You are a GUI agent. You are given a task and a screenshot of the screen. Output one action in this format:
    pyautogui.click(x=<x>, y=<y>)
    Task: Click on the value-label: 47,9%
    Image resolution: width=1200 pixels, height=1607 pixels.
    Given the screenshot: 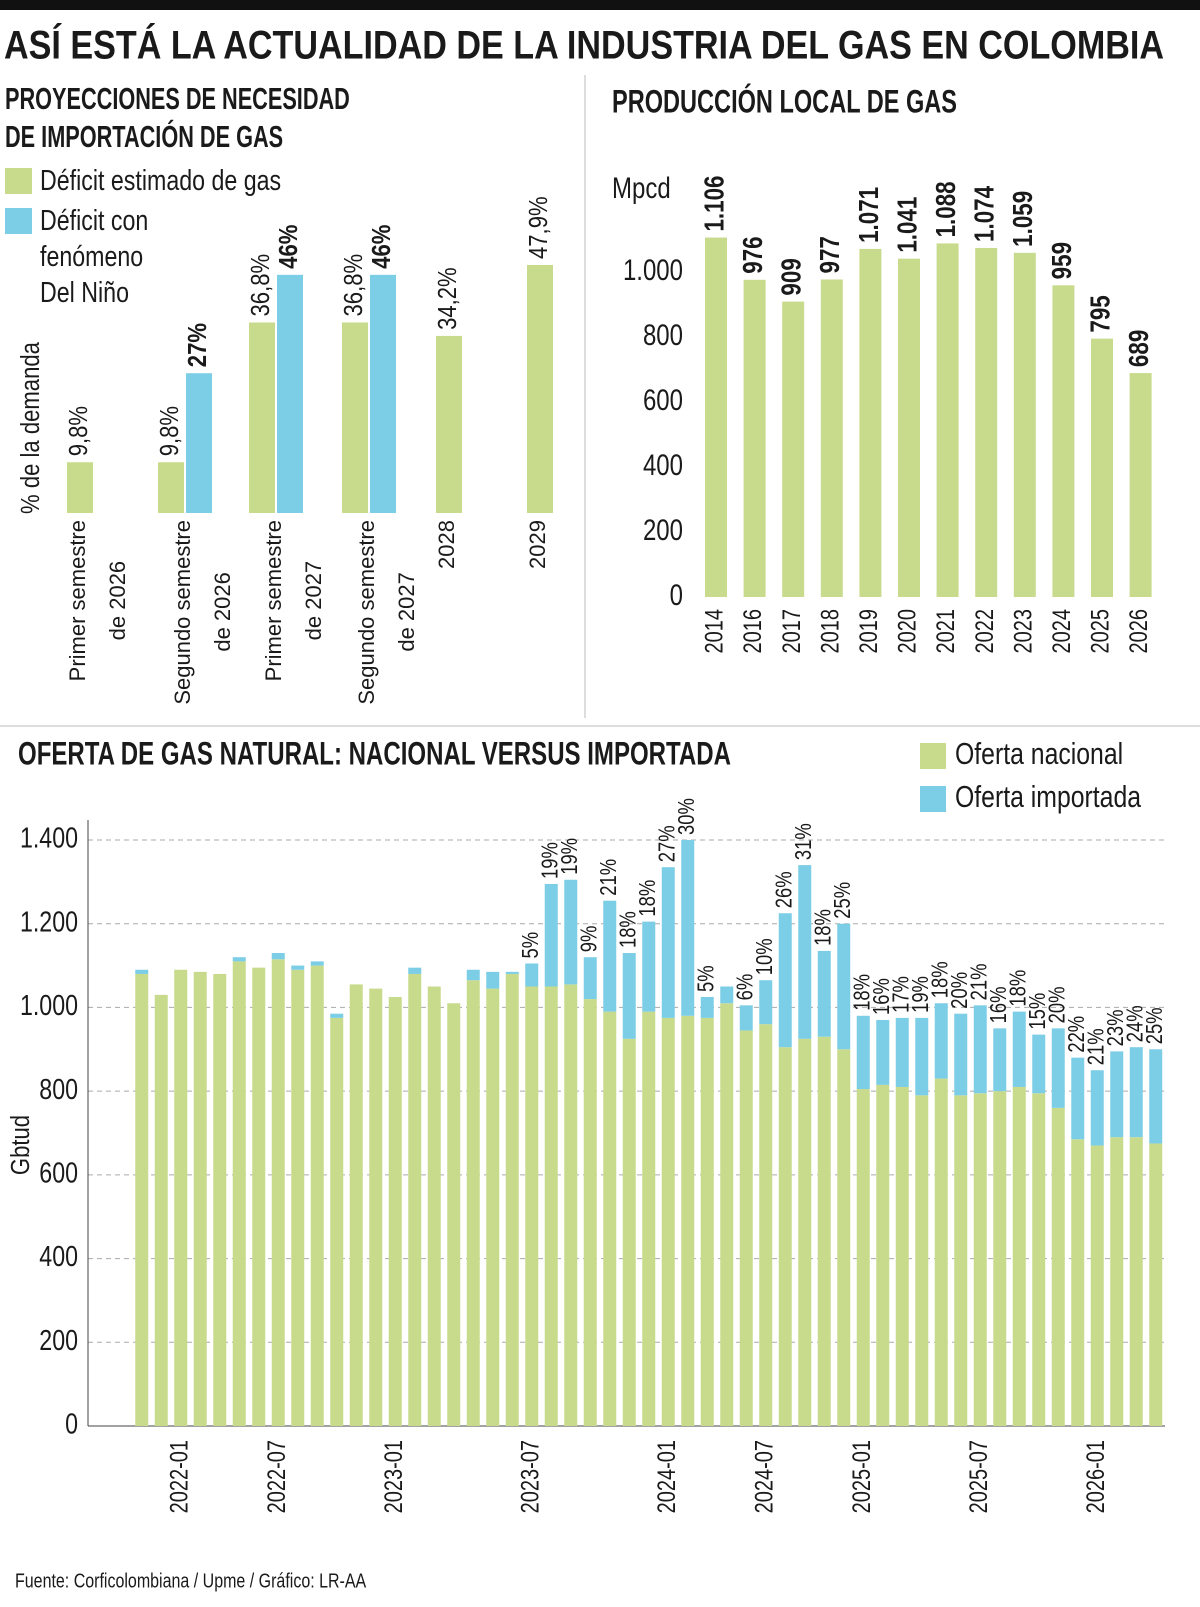 What is the action you would take?
    pyautogui.click(x=538, y=227)
    